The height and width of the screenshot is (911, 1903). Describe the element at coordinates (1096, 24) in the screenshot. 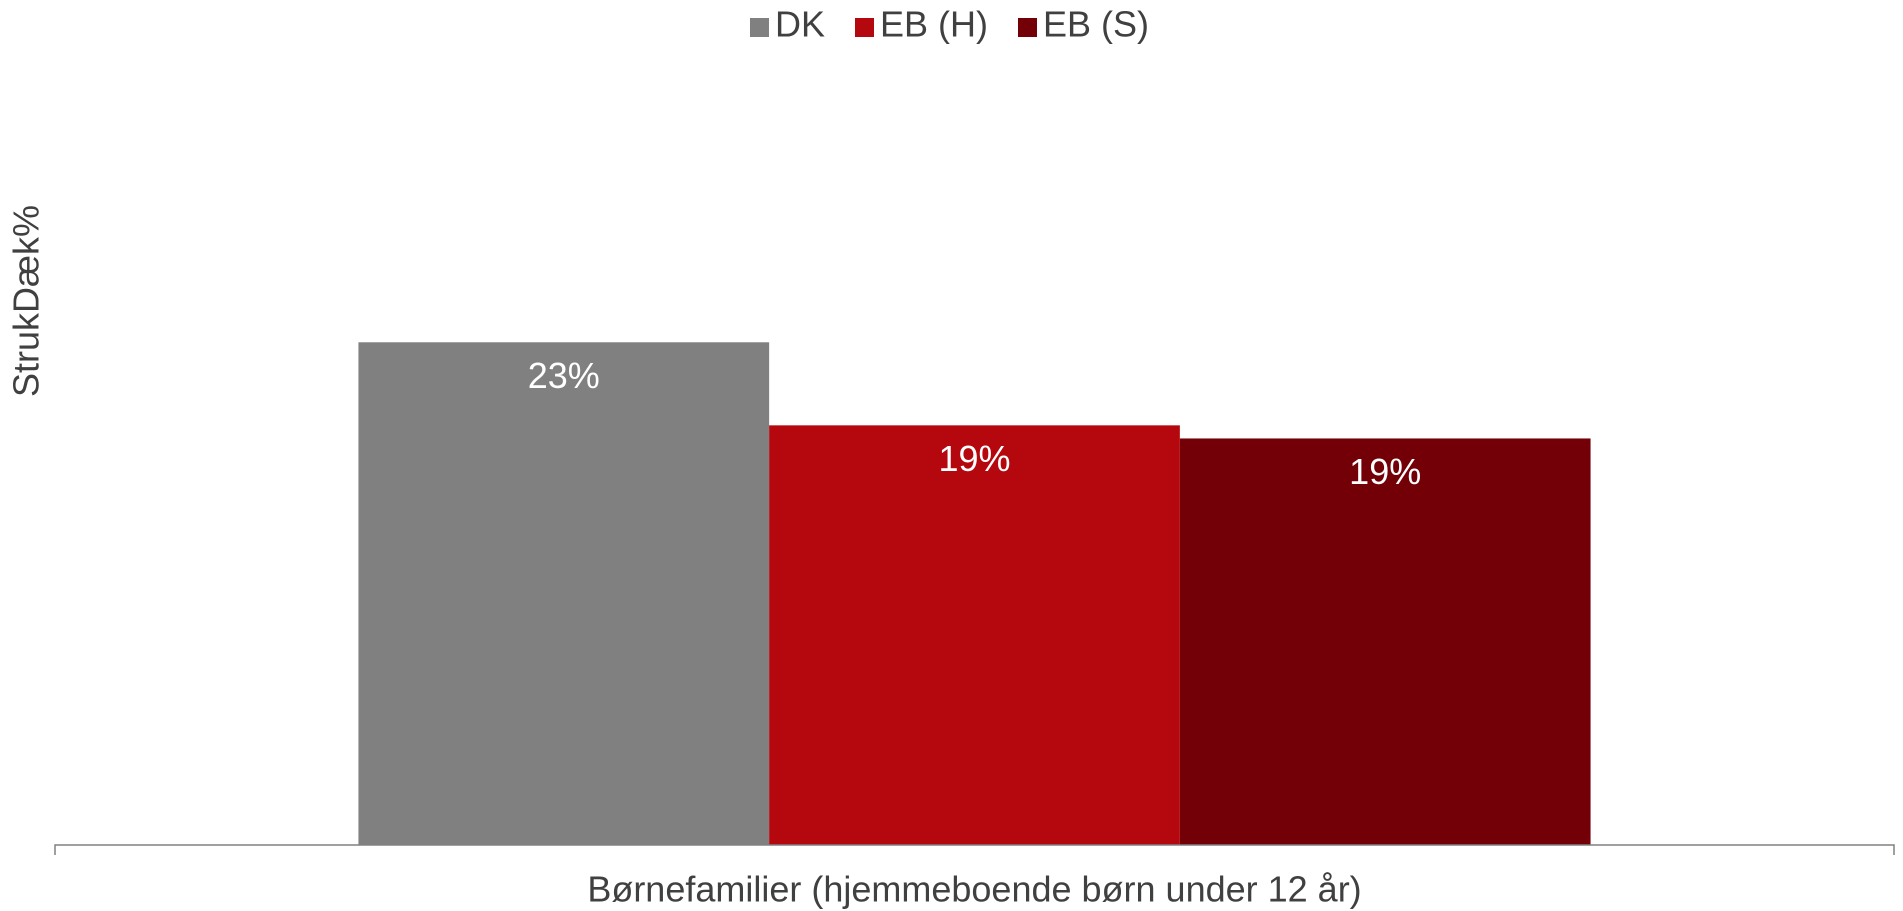

I see `legend-label: EB (S)` at that location.